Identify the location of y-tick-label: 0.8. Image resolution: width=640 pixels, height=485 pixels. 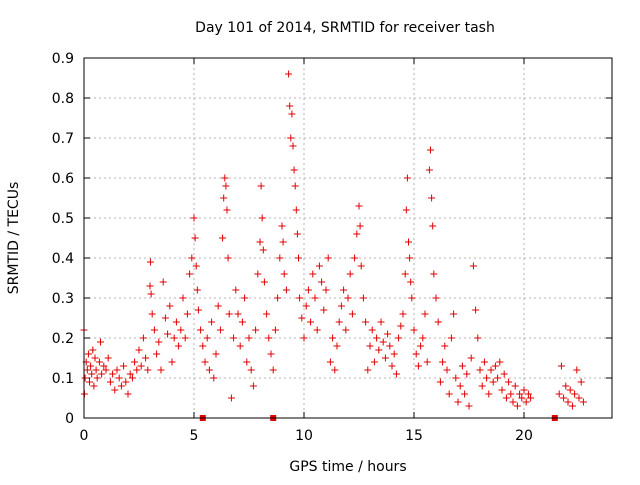
(63, 99).